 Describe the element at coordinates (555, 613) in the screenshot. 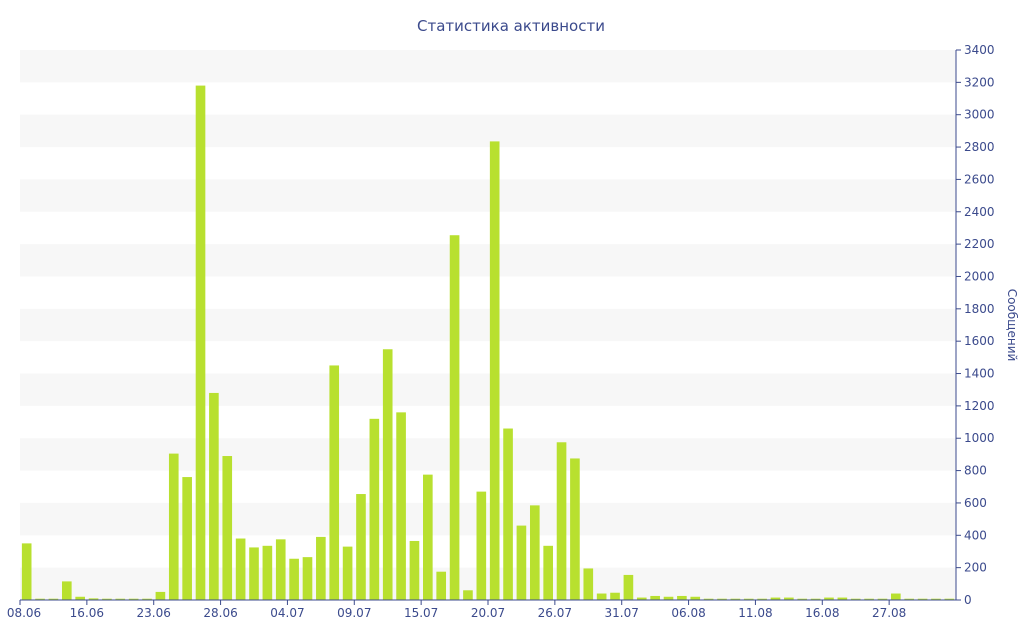

I see `x-tick-label: 26.07` at that location.